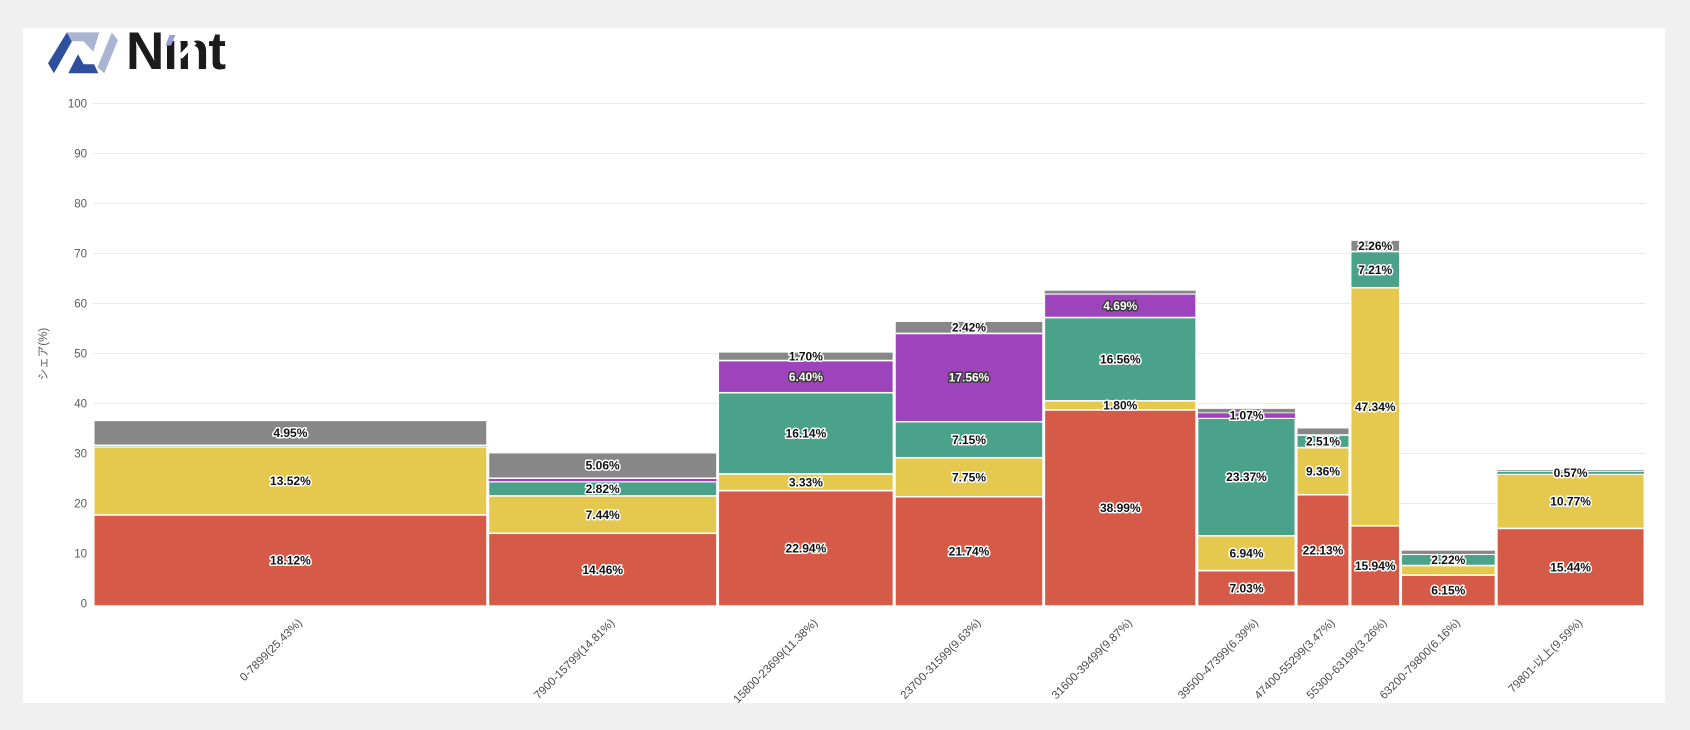 This screenshot has width=1690, height=730. Describe the element at coordinates (1323, 442) in the screenshot. I see `svg-text: 2.51%` at that location.